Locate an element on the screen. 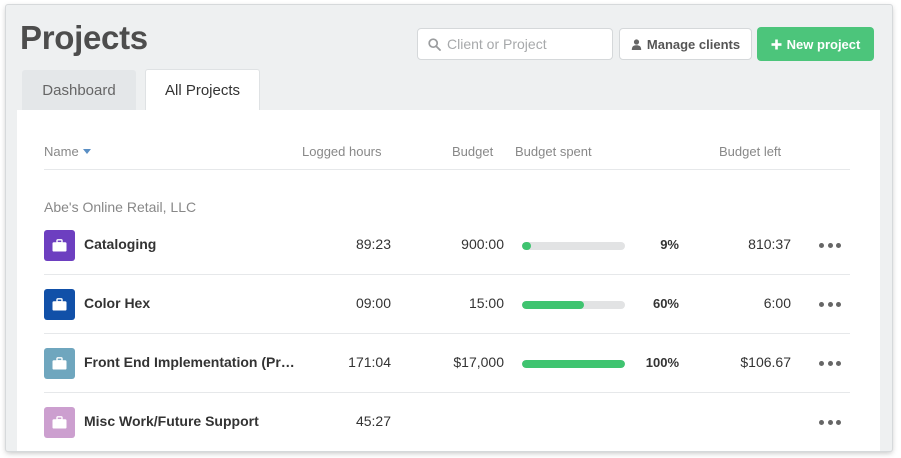 This screenshot has width=901, height=458. budget-value: 900:00 is located at coordinates (482, 244).